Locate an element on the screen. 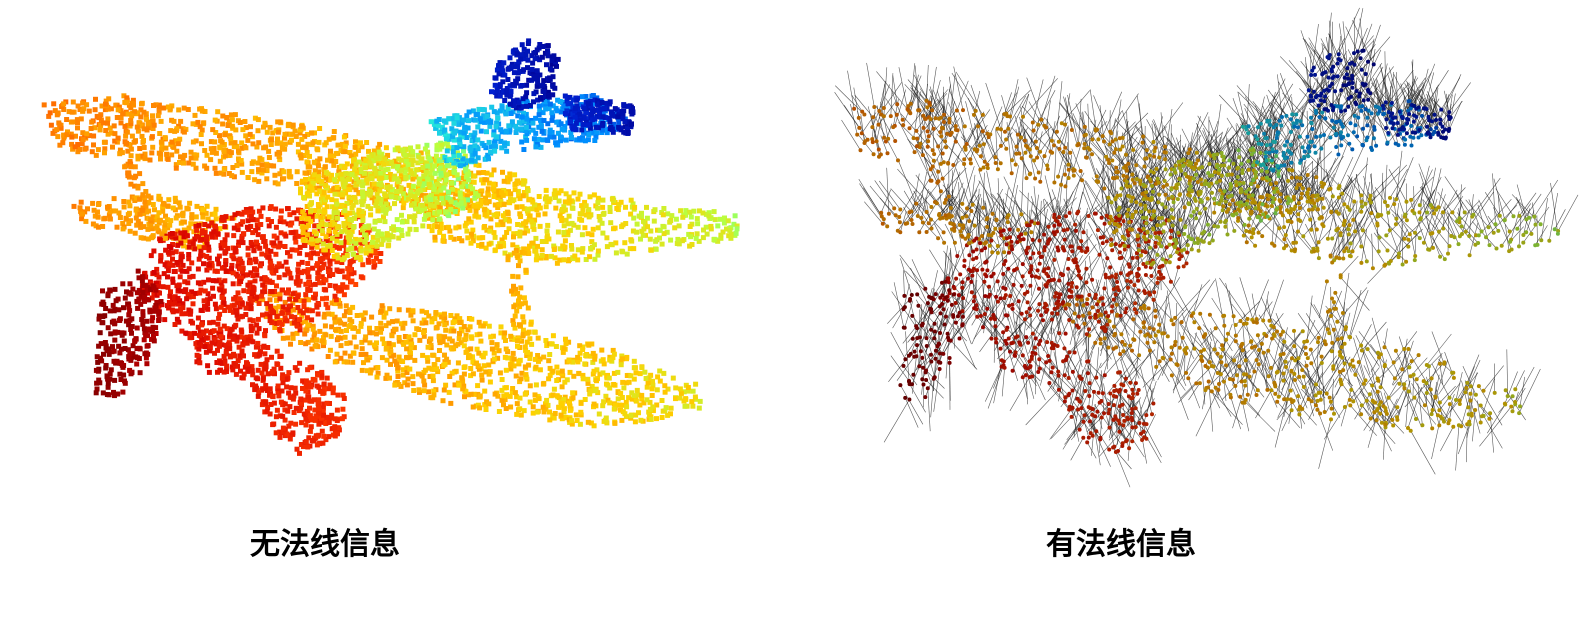 Image resolution: width=1580 pixels, height=624 pixels. right-caption: 有法线信息 is located at coordinates (1121, 544).